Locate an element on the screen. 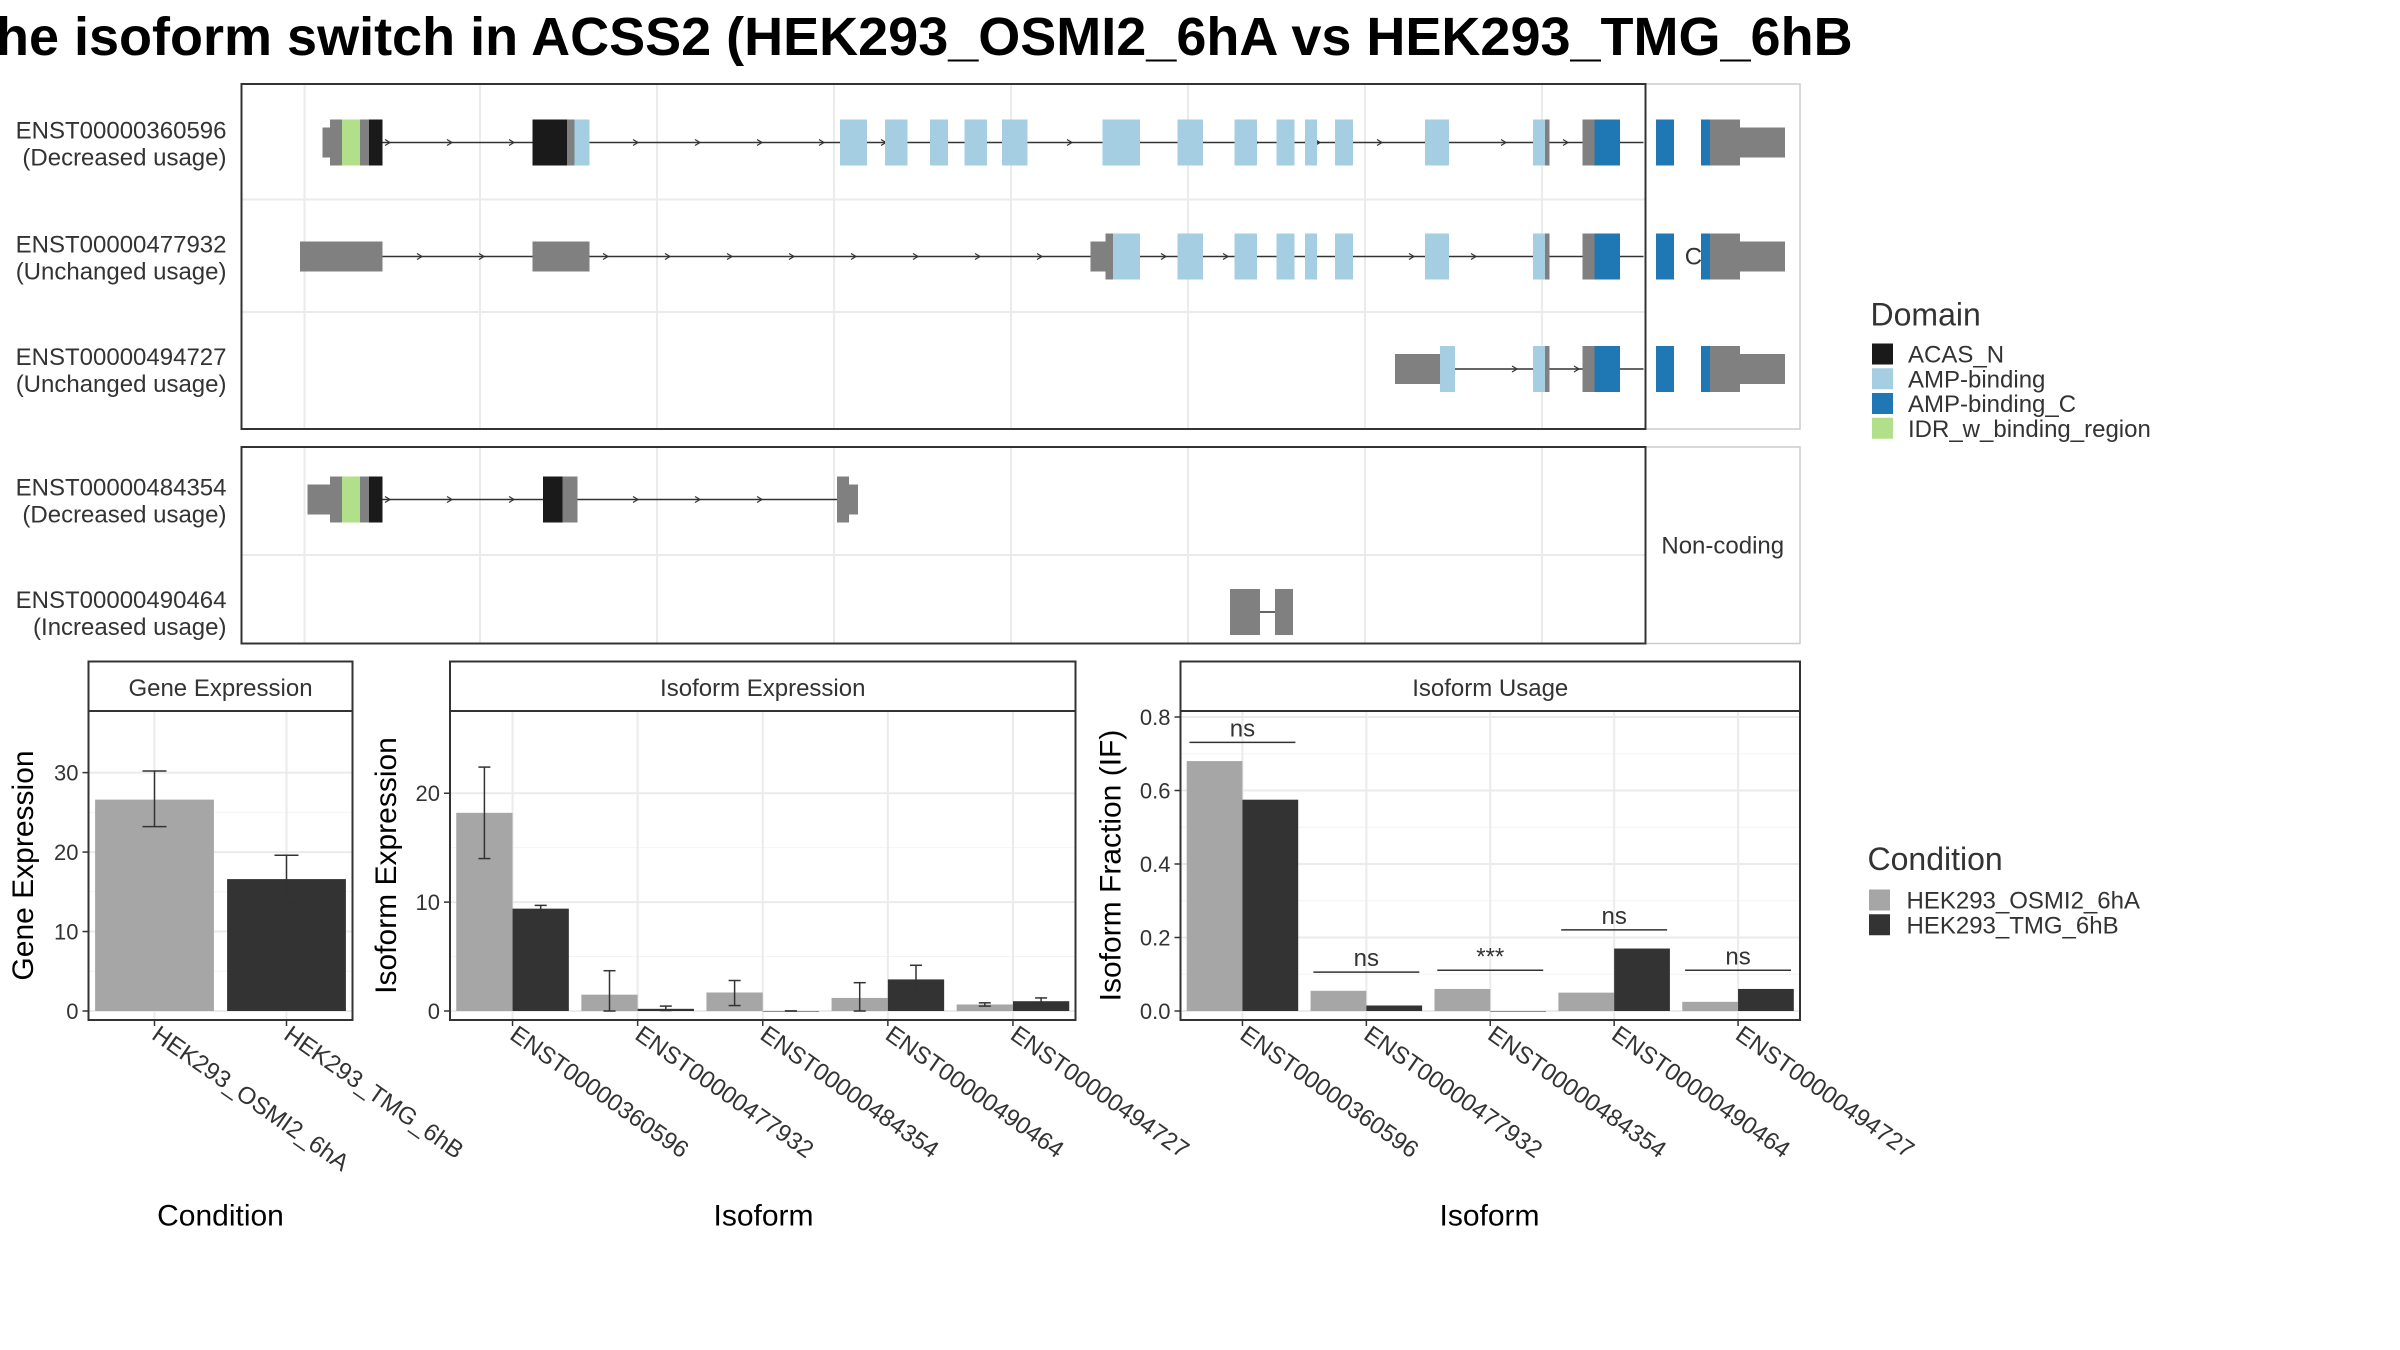 The width and height of the screenshot is (2400, 1350). legend-label: AMP-binding_C is located at coordinates (1992, 404).